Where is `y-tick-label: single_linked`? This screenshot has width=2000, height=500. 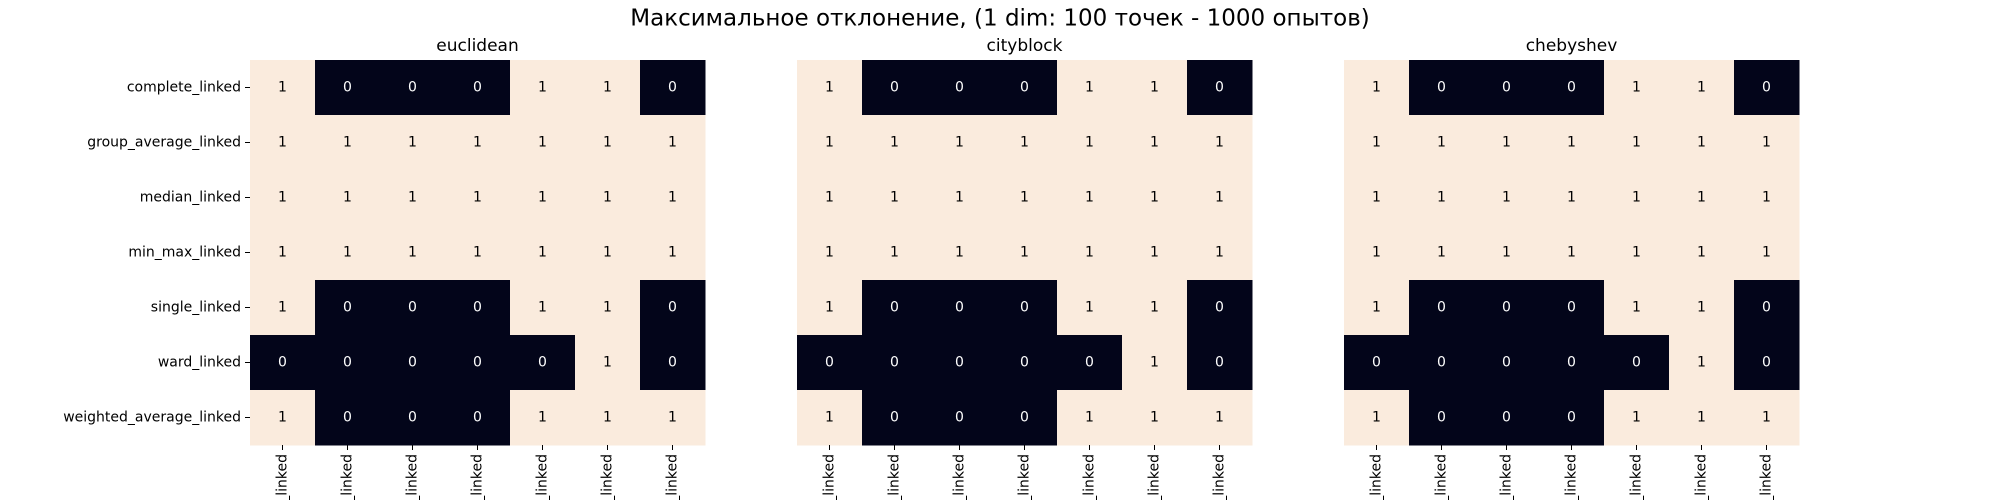 y-tick-label: single_linked is located at coordinates (196, 308).